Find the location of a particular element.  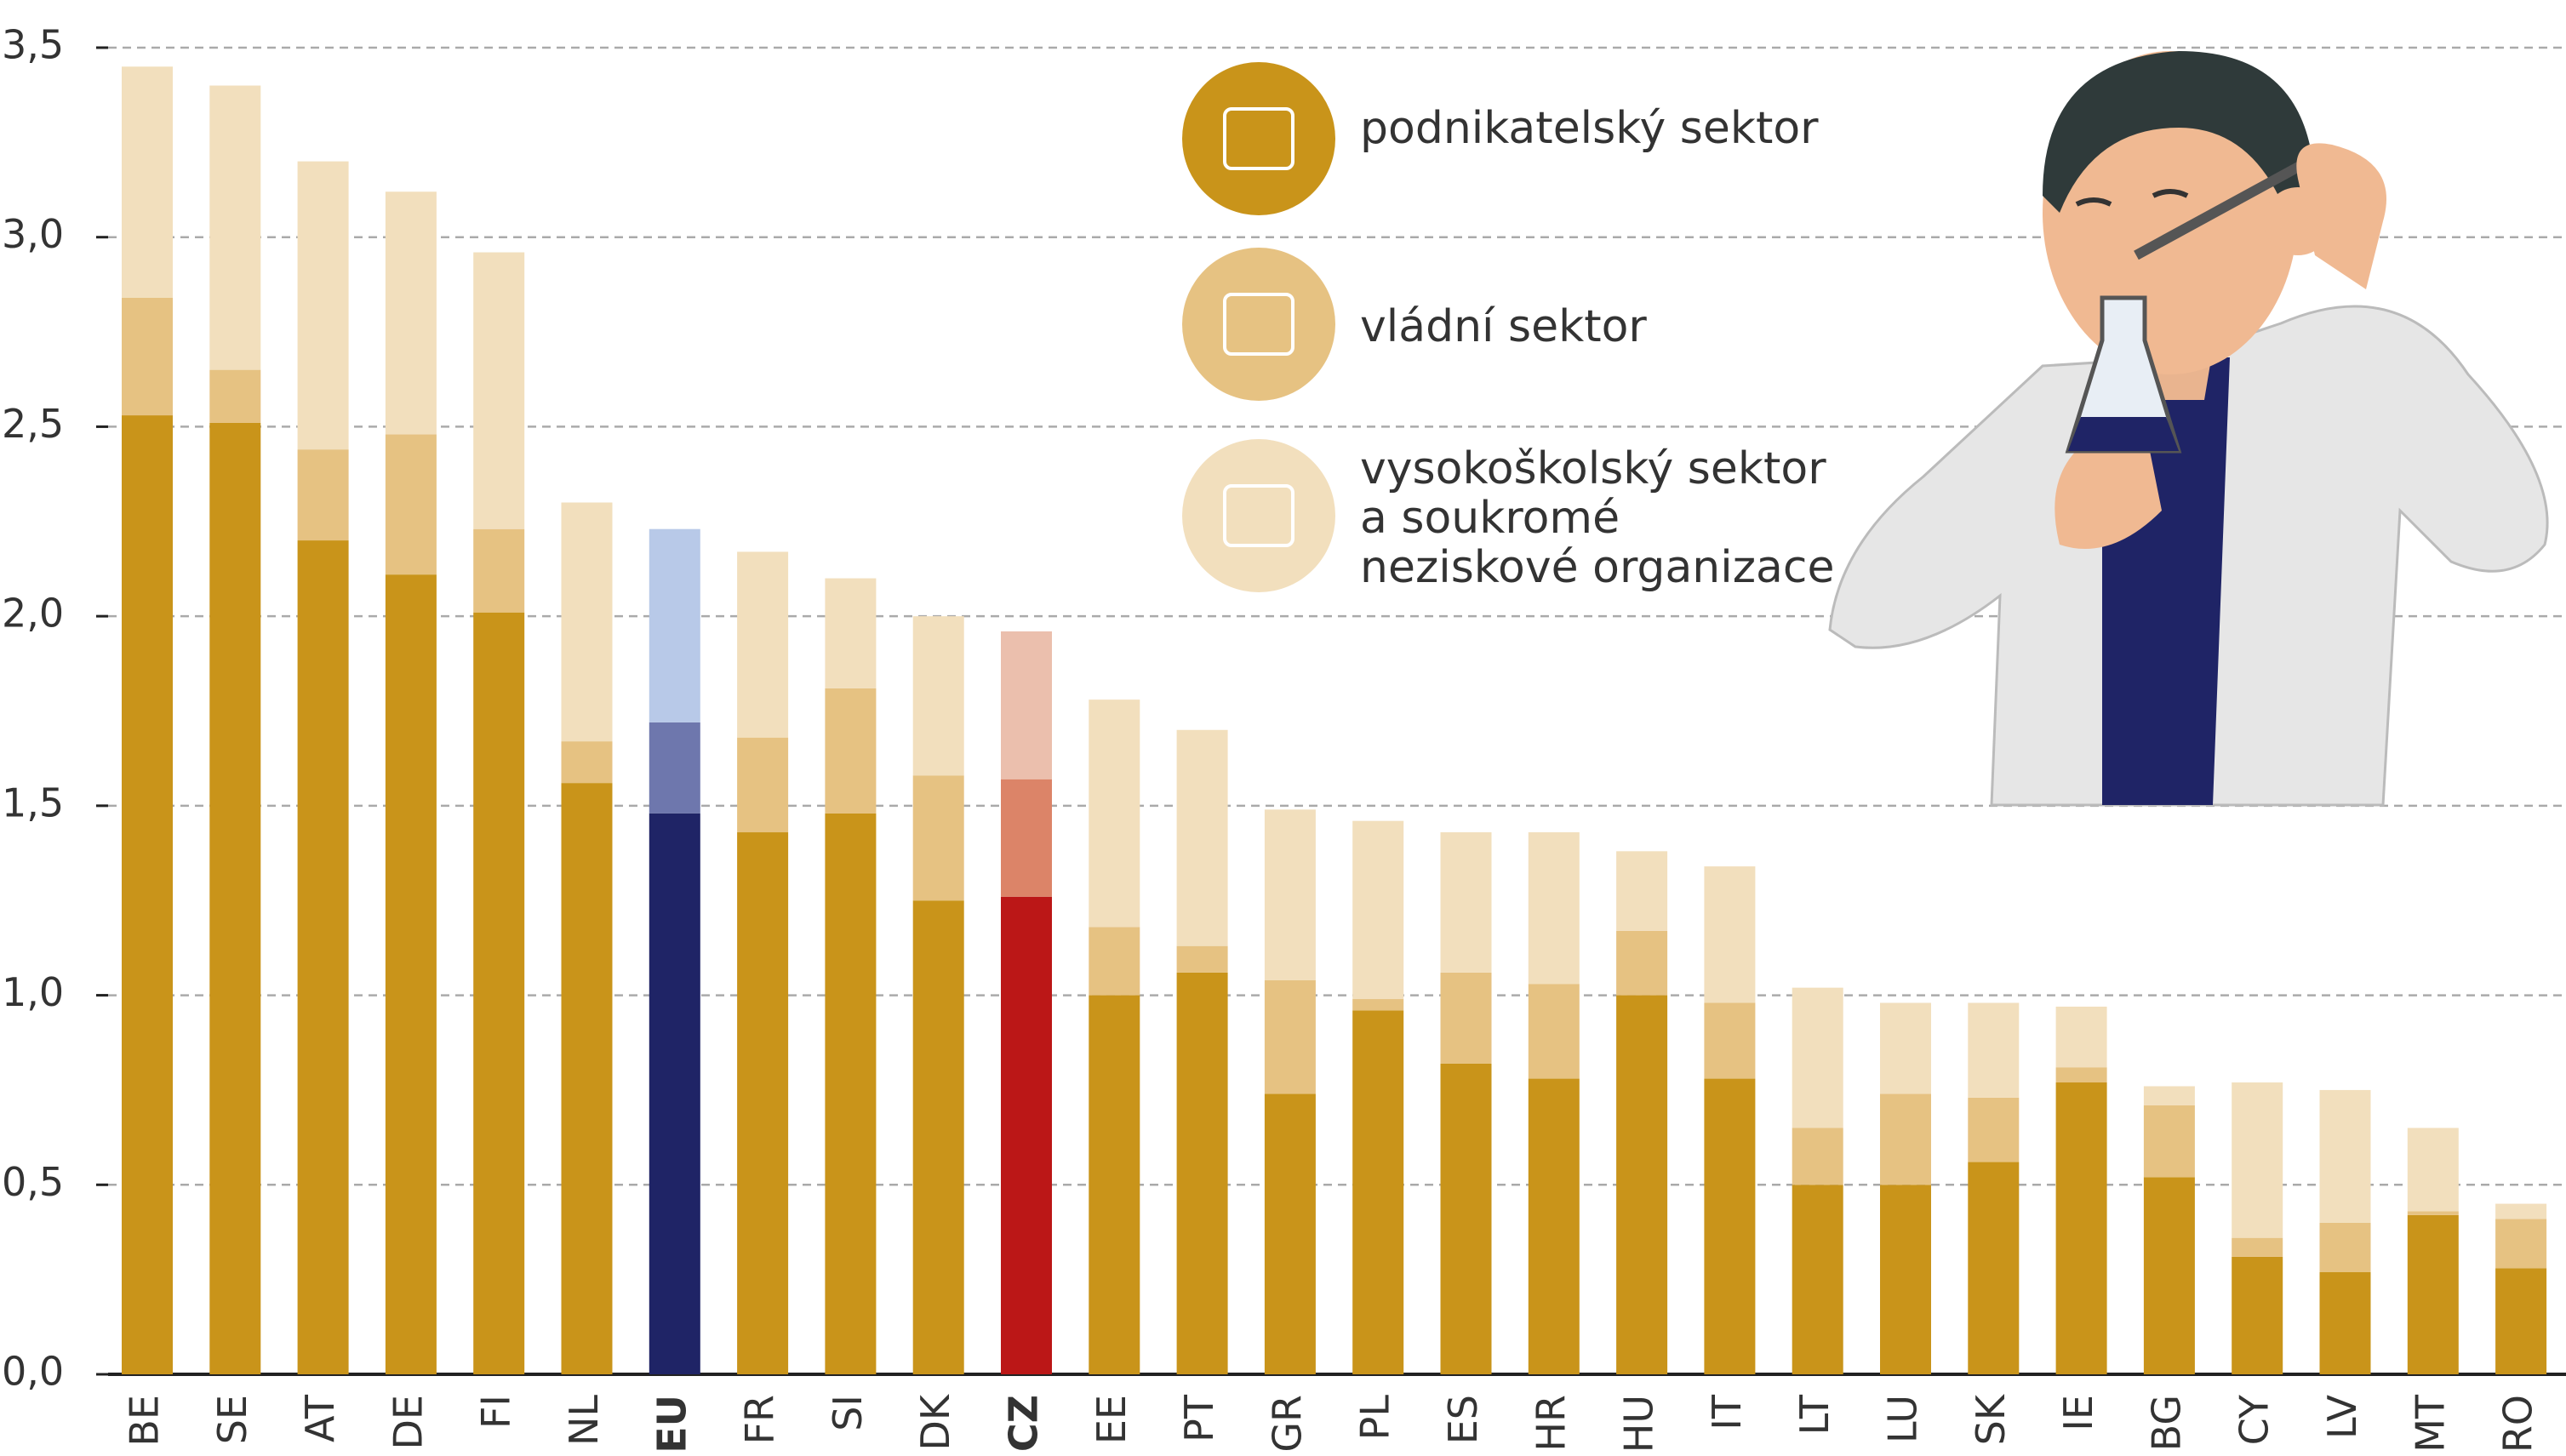

x-tick-label: BE is located at coordinates (145, 1421).